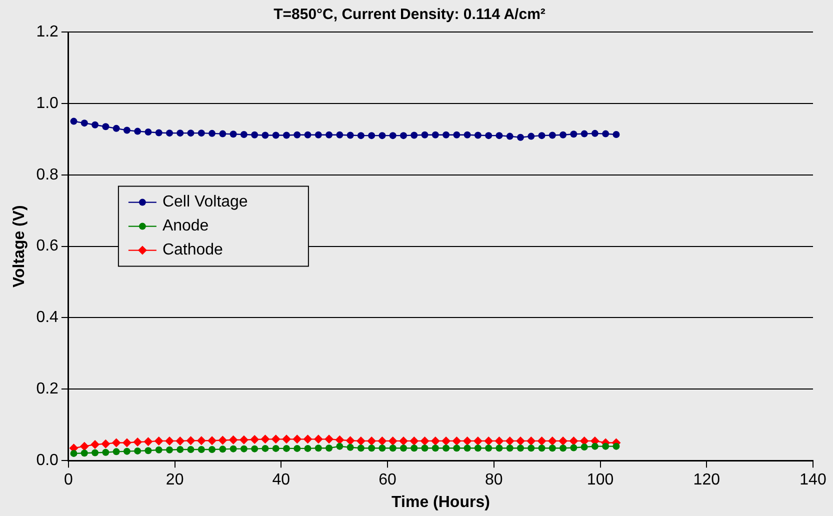  I want to click on x-axis-title: Time (Hours), so click(441, 502).